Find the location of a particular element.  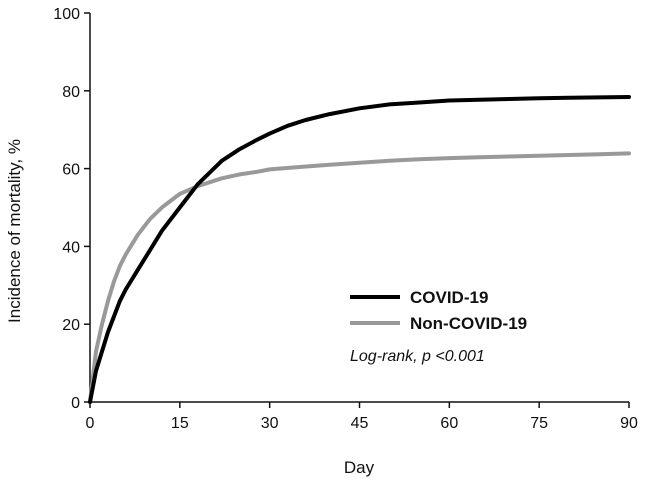

y-ticks: 0 20 40 60 80 100 is located at coordinates (71, 209).